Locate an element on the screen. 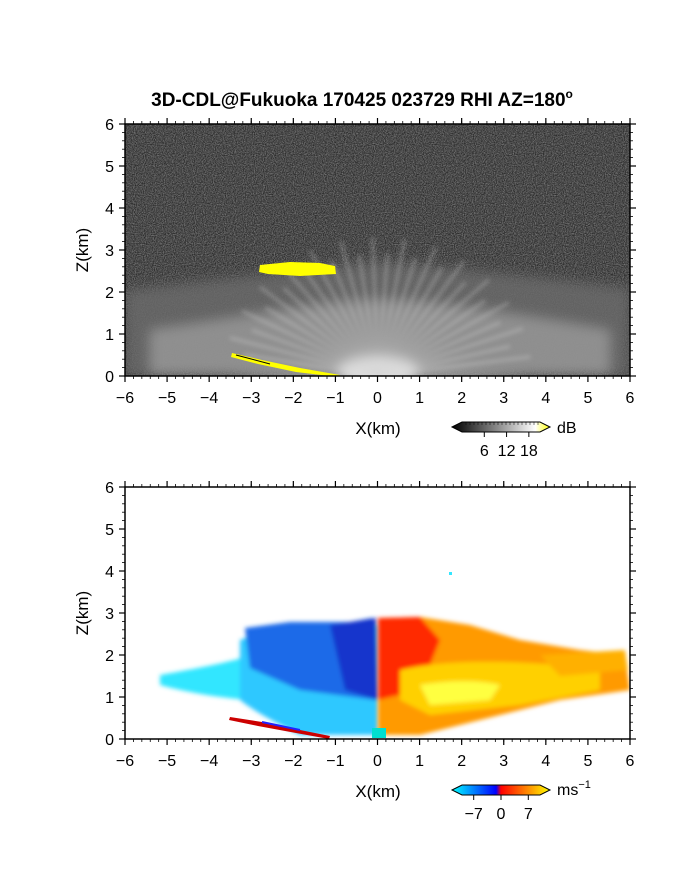 Image resolution: width=680 pixels, height=880 pixels. colorbar-tick-label: 7 is located at coordinates (528, 814).